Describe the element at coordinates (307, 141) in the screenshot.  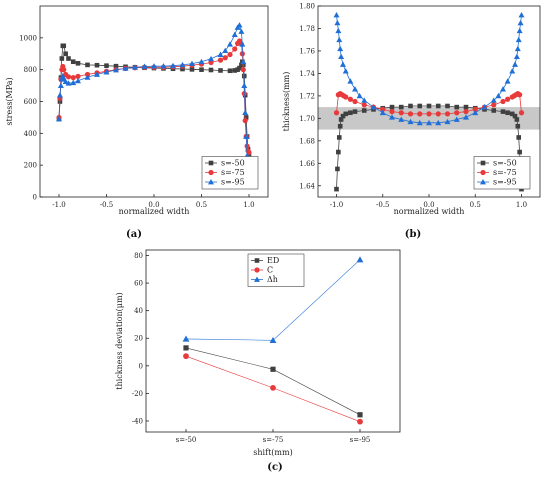
I see `chart-1-ytick-label: 1.68` at that location.